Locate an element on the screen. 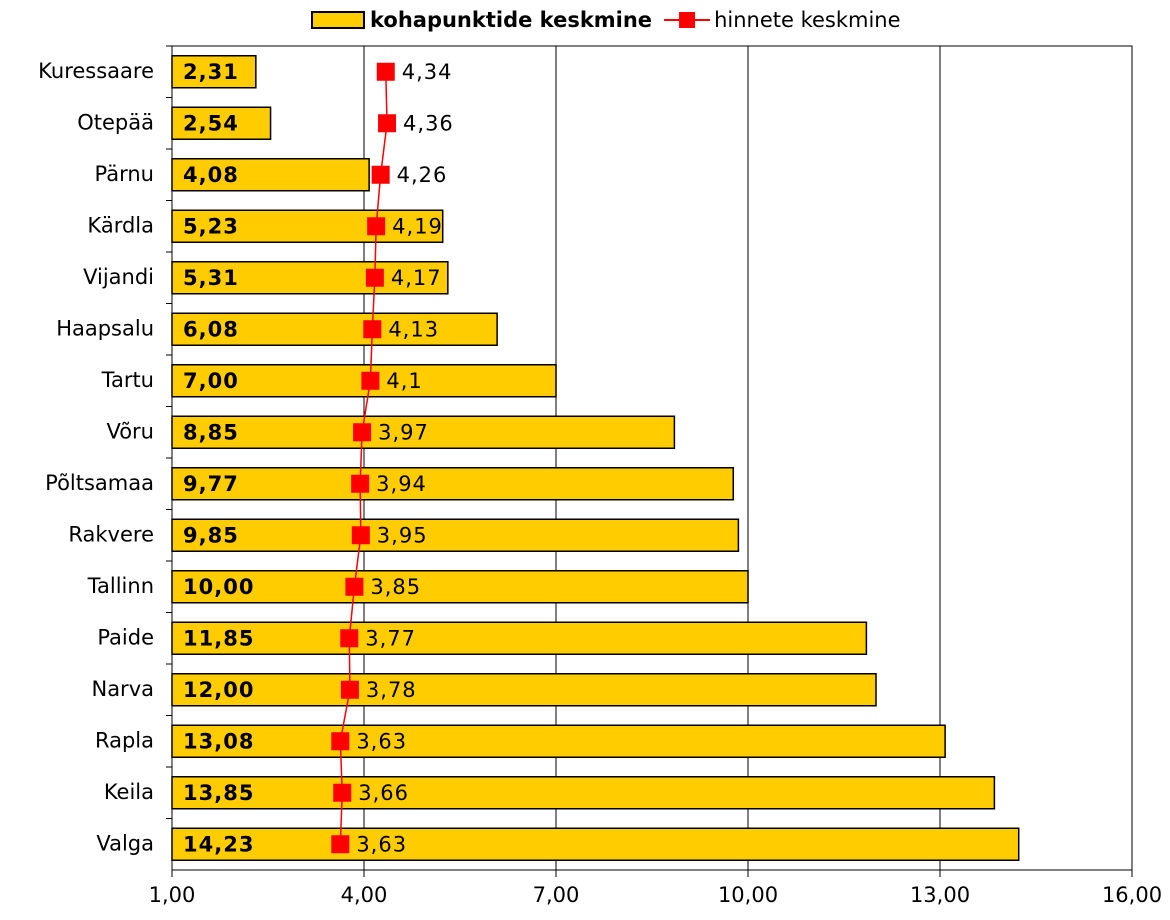 This screenshot has width=1170, height=920. bar-value-label: 5,23 is located at coordinates (211, 226).